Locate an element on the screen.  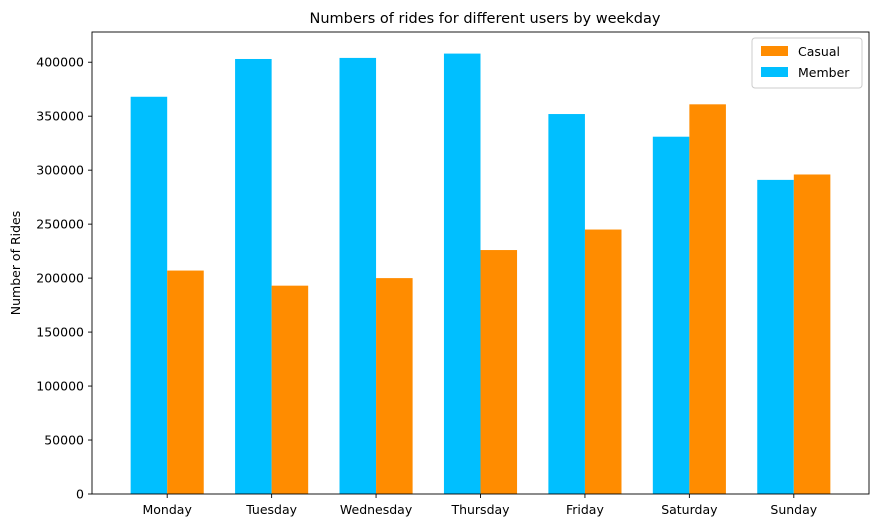
bar-casual-saturday is located at coordinates (707, 299).